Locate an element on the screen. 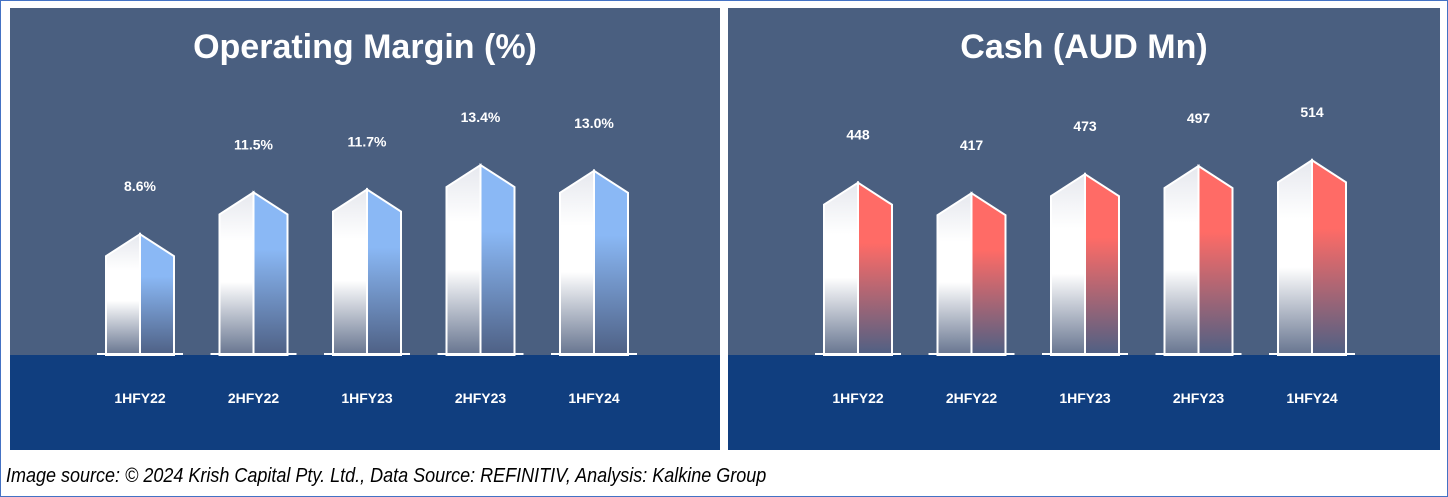 This screenshot has height=497, width=1448. chart-title: Operating Margin (%) is located at coordinates (365, 47).